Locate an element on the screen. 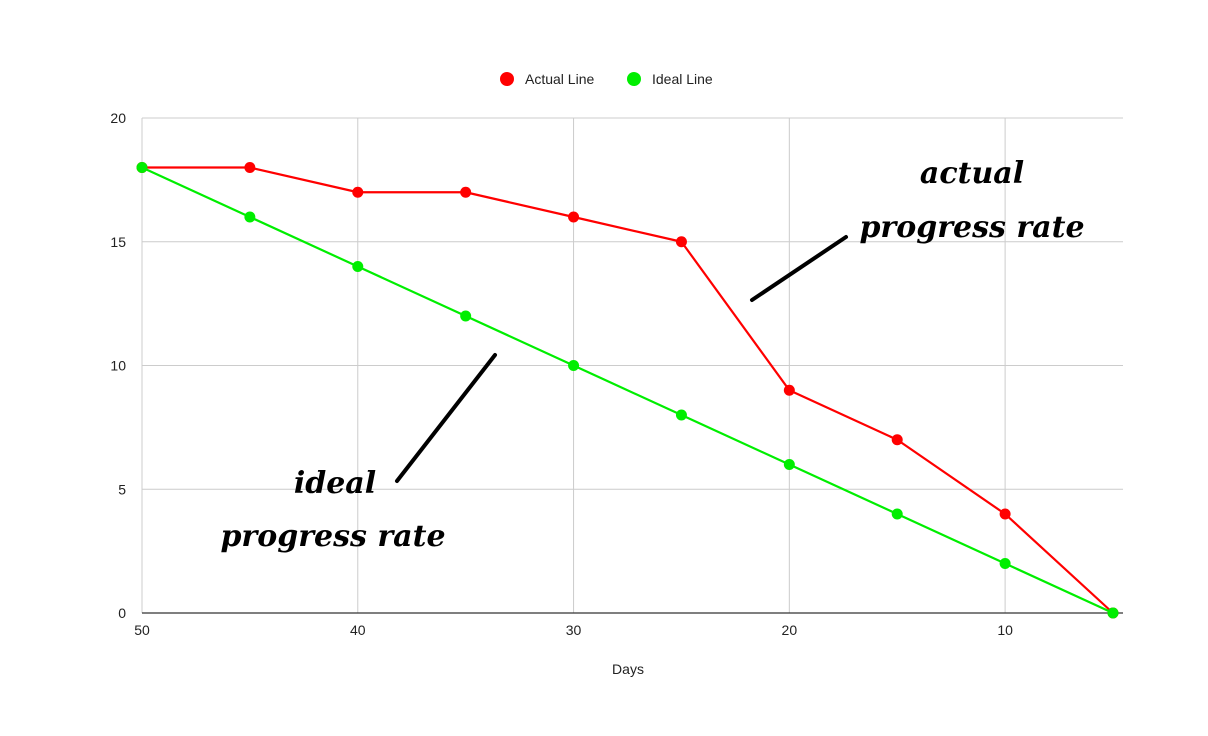 The width and height of the screenshot is (1208, 736). y-tick-label: 0 is located at coordinates (122, 613).